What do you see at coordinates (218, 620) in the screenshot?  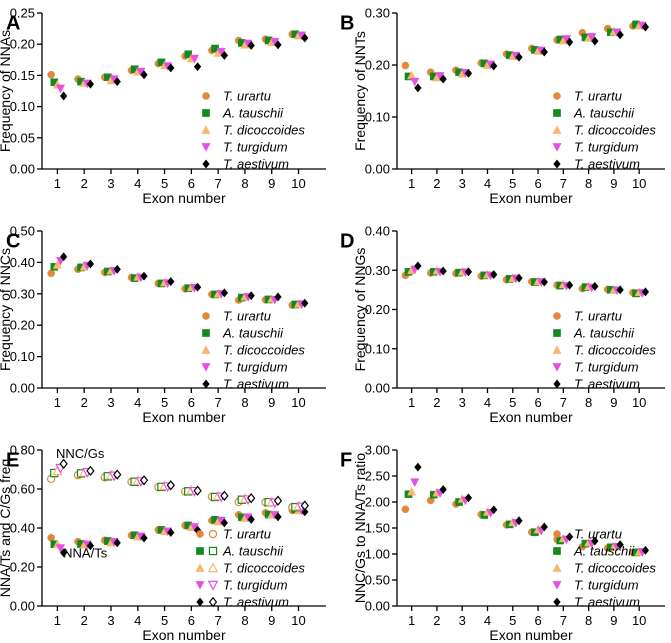 I see `x-tick-label: 7` at bounding box center [218, 620].